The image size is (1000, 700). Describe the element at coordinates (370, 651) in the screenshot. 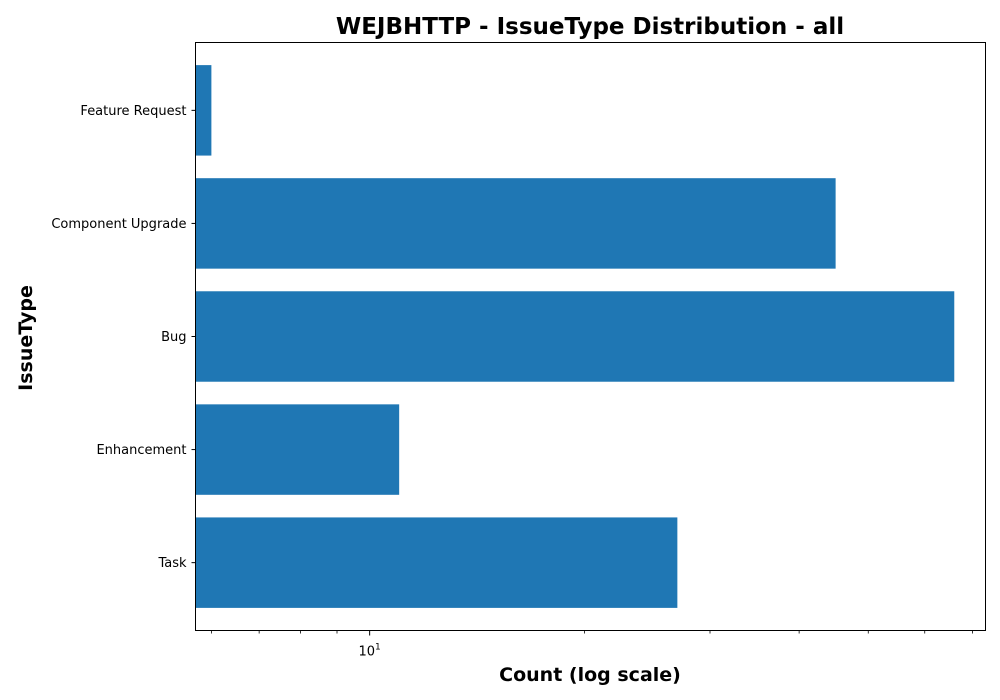

I see `x-tick-label: 101` at that location.